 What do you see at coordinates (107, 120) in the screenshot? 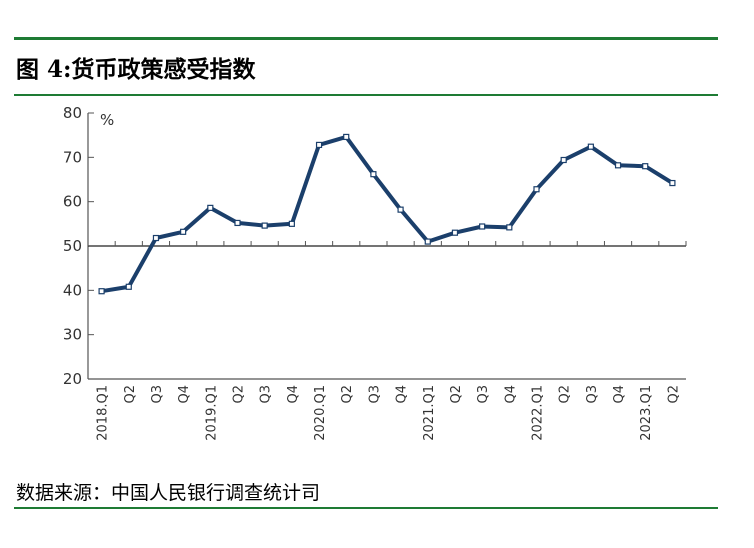
I see `y-unit-label: %` at bounding box center [107, 120].